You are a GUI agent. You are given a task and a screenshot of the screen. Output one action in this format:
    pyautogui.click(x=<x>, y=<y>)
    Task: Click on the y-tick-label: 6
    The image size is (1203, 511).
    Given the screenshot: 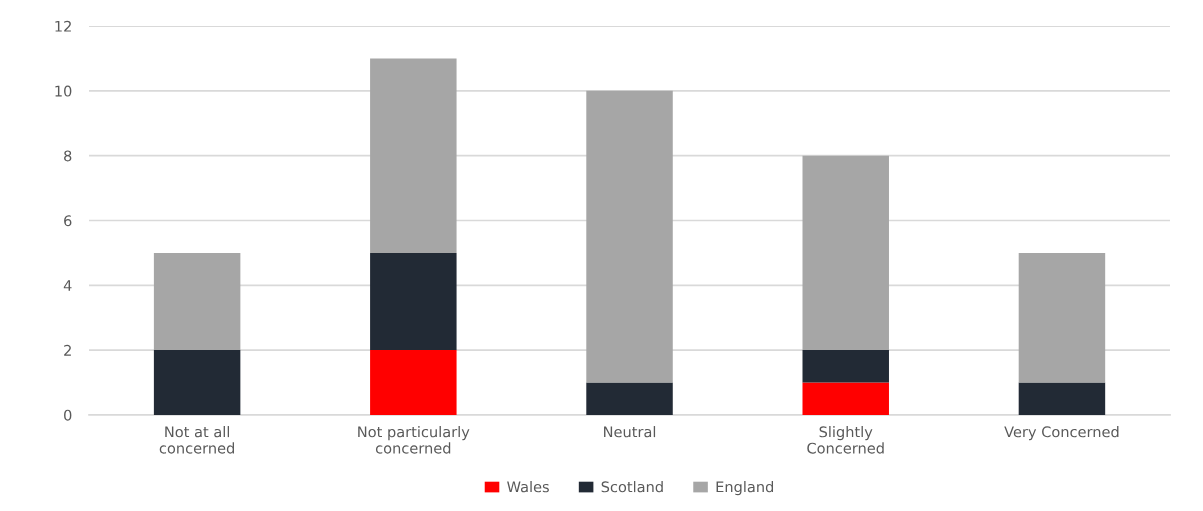 What is the action you would take?
    pyautogui.click(x=68, y=221)
    